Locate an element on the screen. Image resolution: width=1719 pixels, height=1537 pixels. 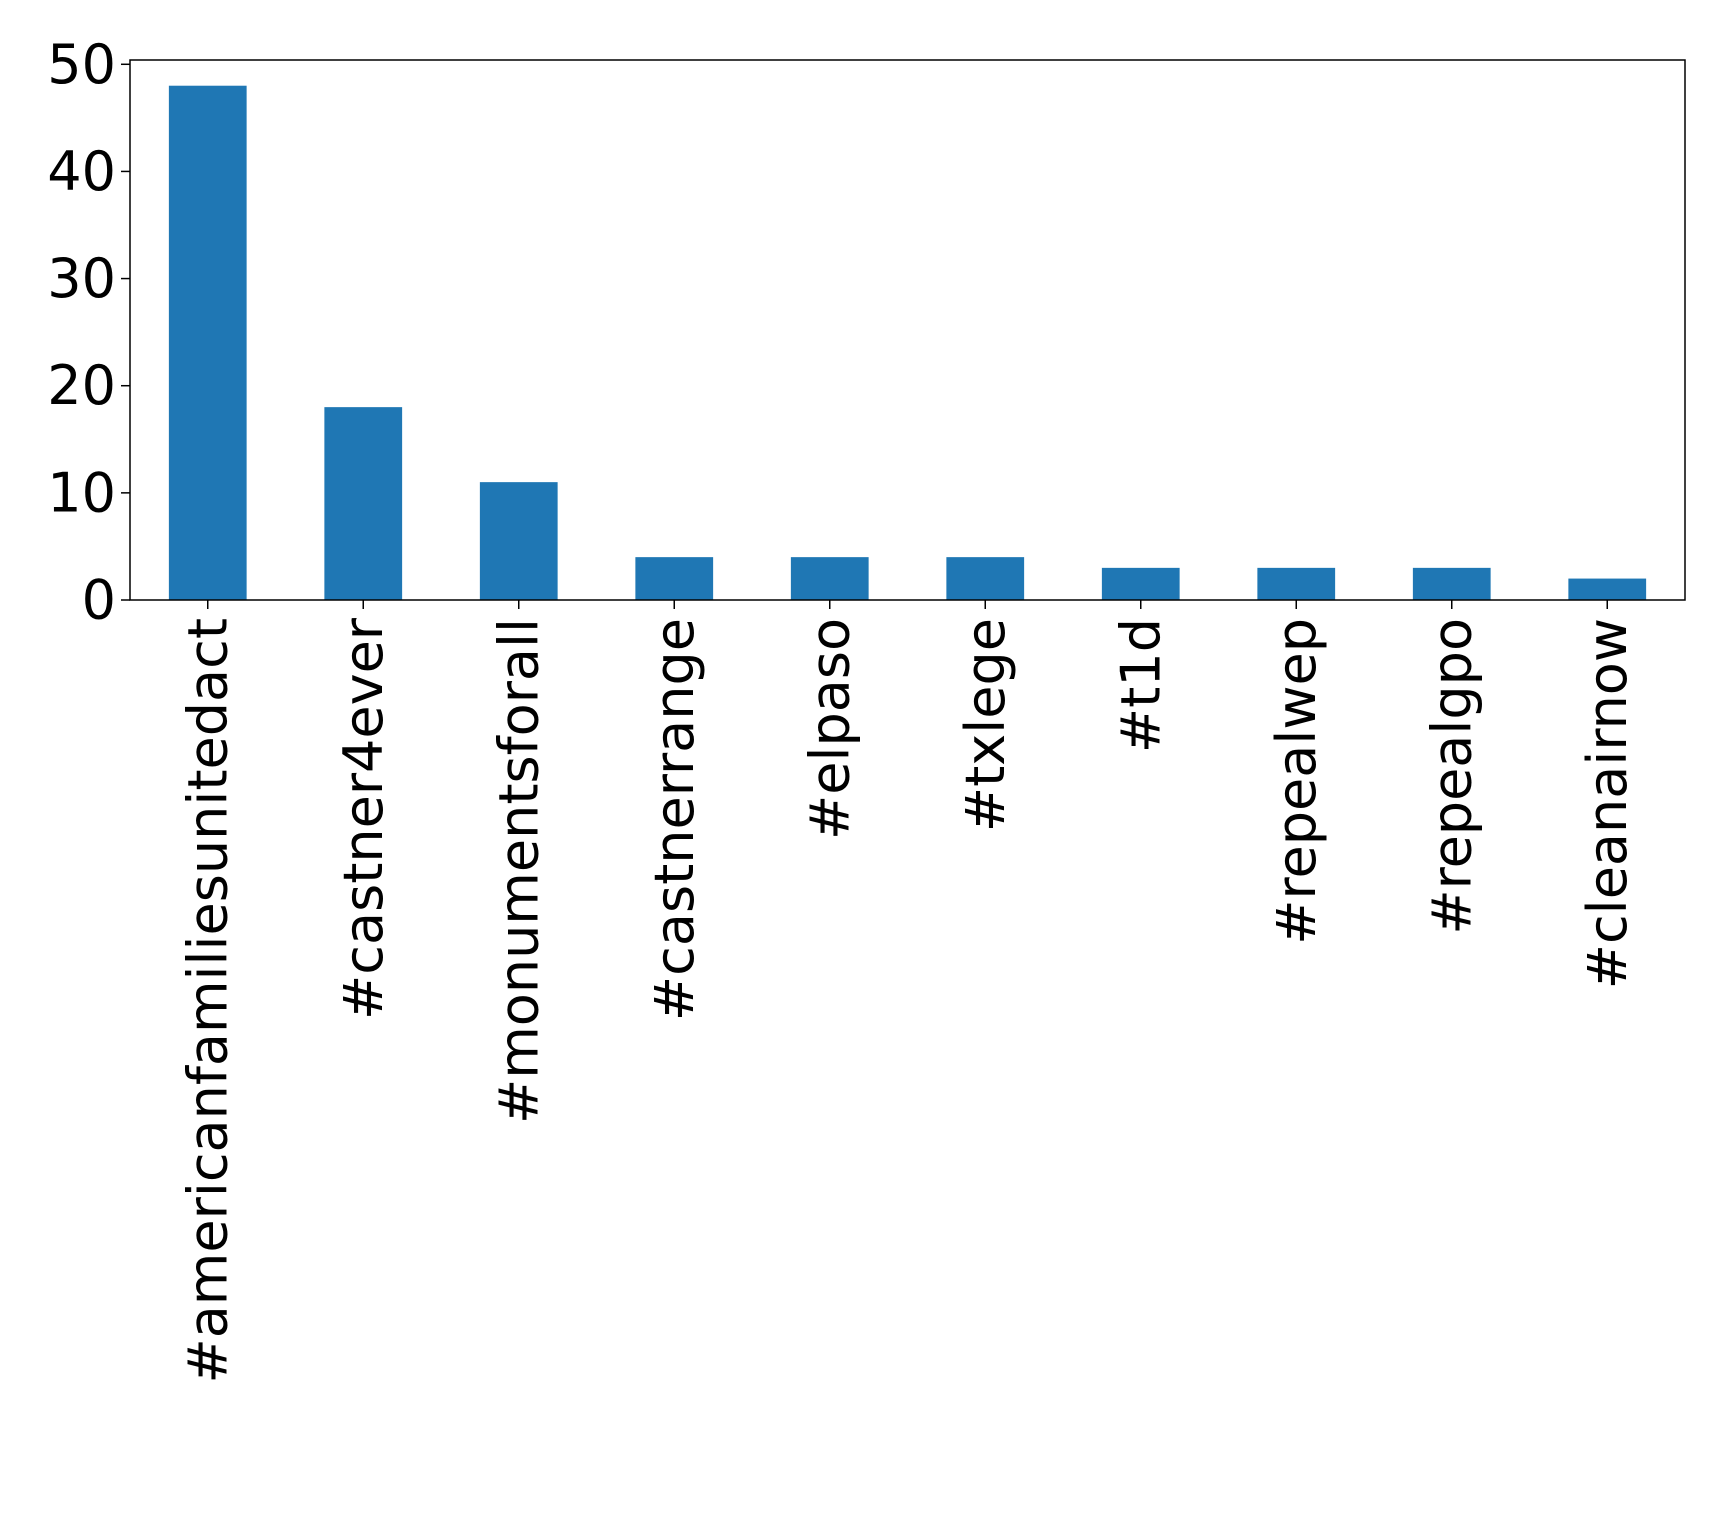
bar-cleanairnow is located at coordinates (1607, 589).